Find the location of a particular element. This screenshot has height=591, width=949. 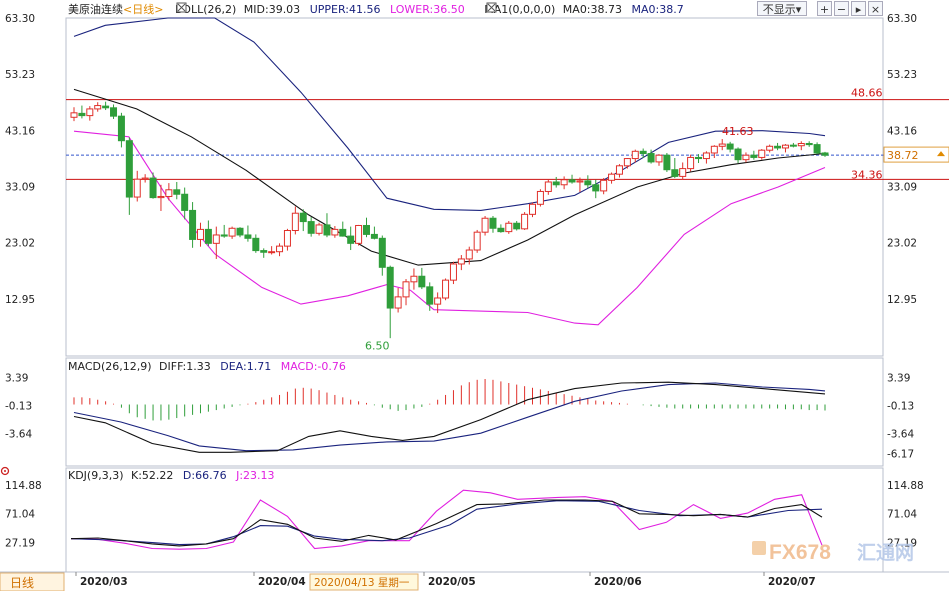

price-tick-left-2: 43.16 is located at coordinates (20, 131).